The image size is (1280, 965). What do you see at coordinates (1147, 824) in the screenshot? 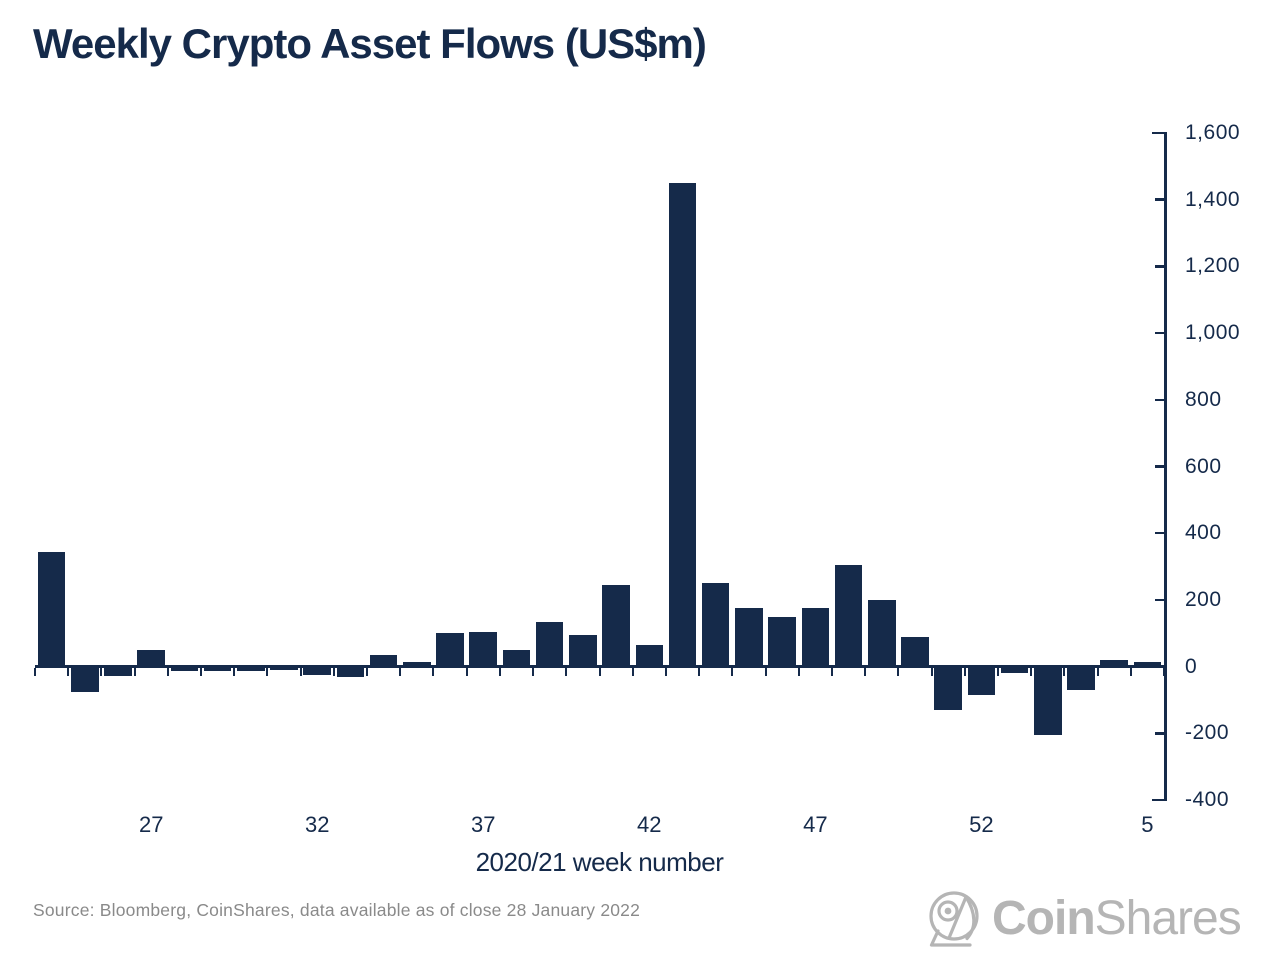
I see `x-axis-label-week-5: 5` at bounding box center [1147, 824].